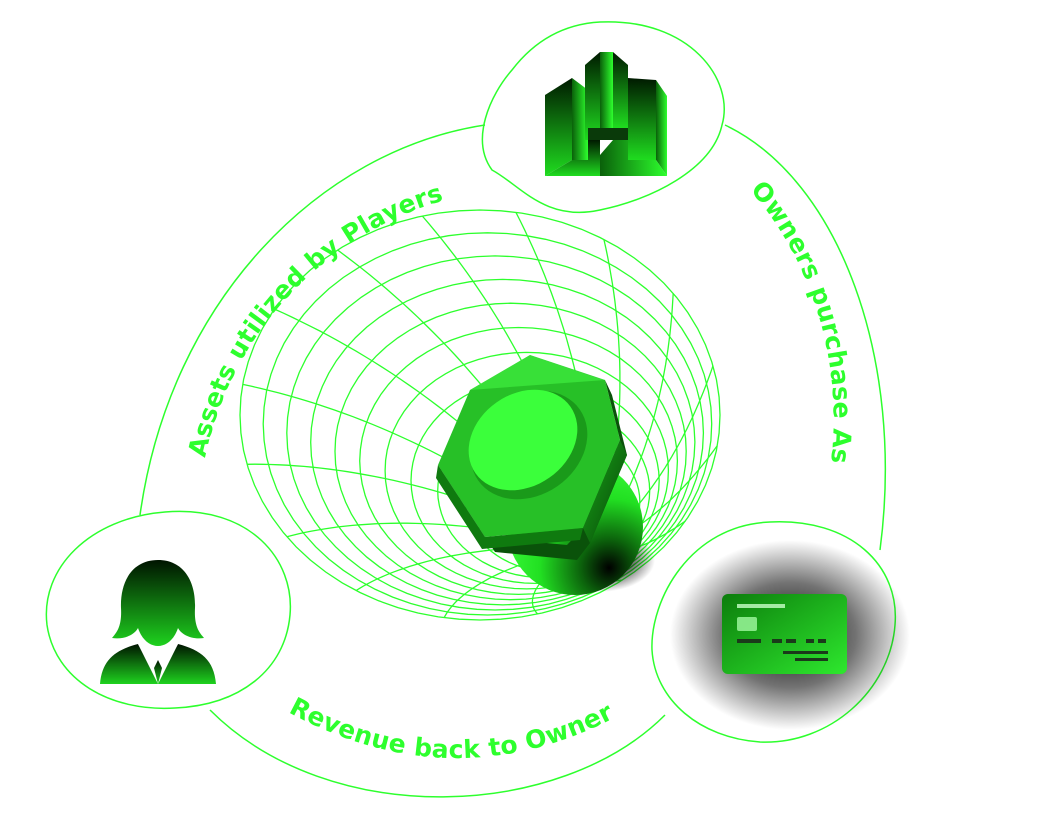 This screenshot has height=818, width=1059. What do you see at coordinates (531, 457) in the screenshot?
I see `hexagon-token-icon` at bounding box center [531, 457].